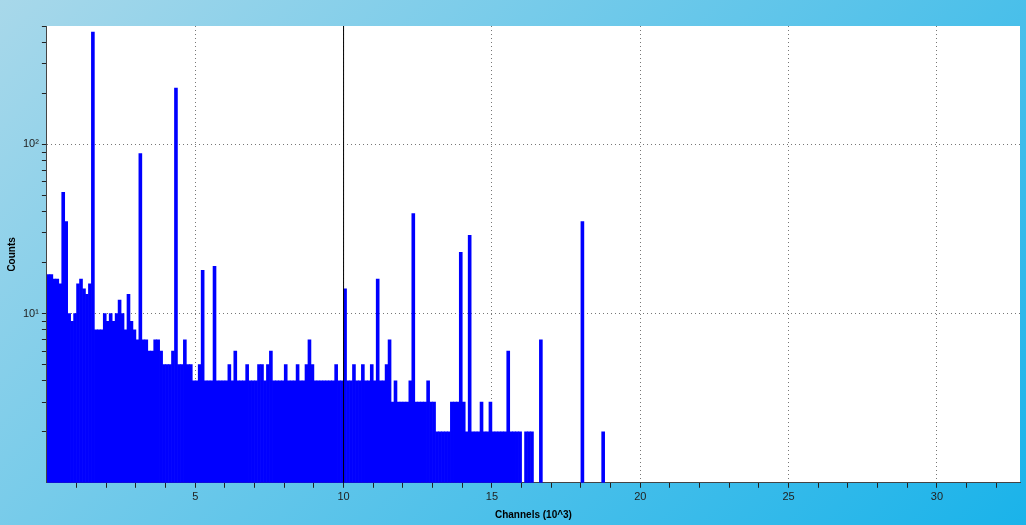 The image size is (1026, 525). Describe the element at coordinates (343, 496) in the screenshot. I see `x-tick-label: 10` at that location.